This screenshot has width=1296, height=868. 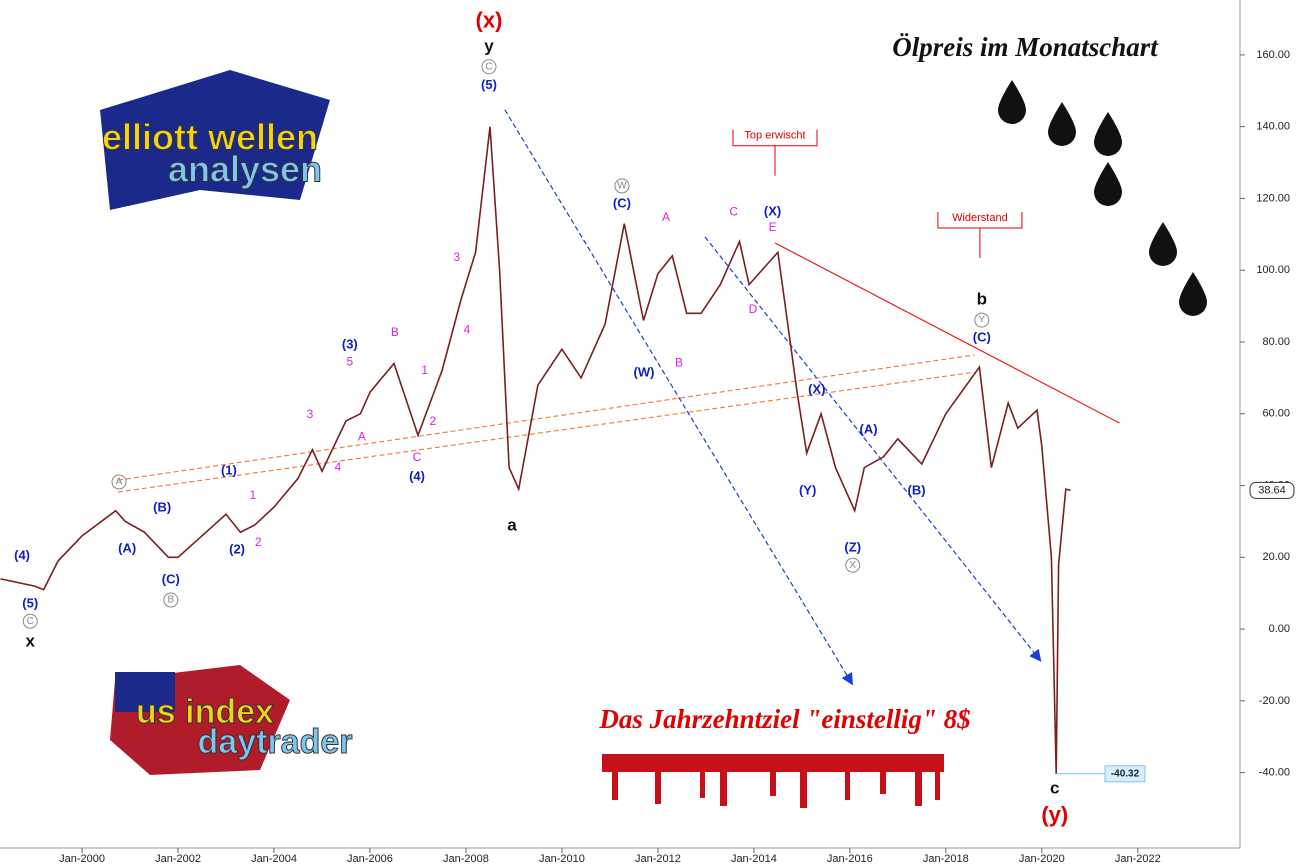 I want to click on x-tick-label: Jan-2008, so click(x=466, y=859).